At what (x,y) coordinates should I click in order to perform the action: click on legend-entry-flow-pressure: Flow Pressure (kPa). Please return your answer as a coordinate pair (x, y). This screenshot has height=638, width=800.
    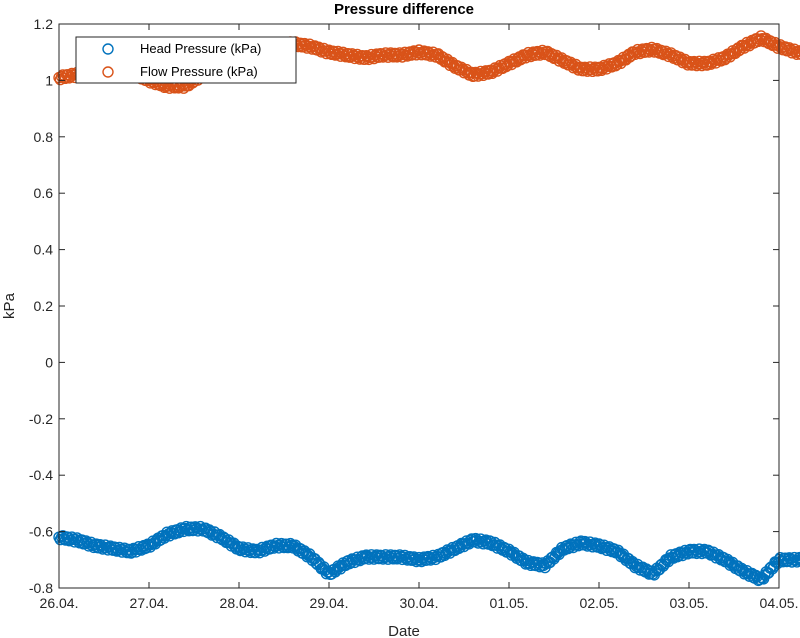
    Looking at the image, I should click on (199, 71).